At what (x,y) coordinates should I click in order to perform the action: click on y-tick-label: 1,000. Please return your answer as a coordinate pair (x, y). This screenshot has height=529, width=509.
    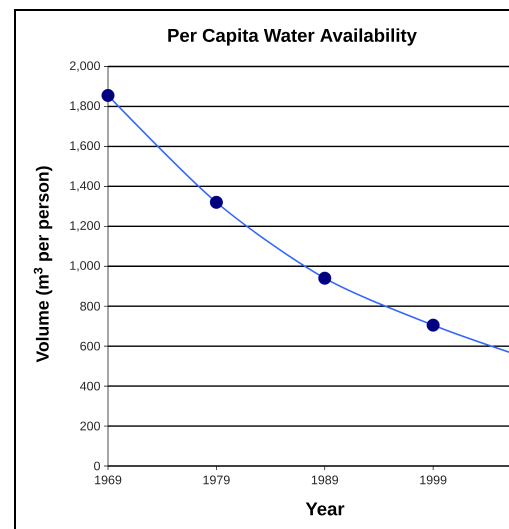
    Looking at the image, I should click on (85, 266).